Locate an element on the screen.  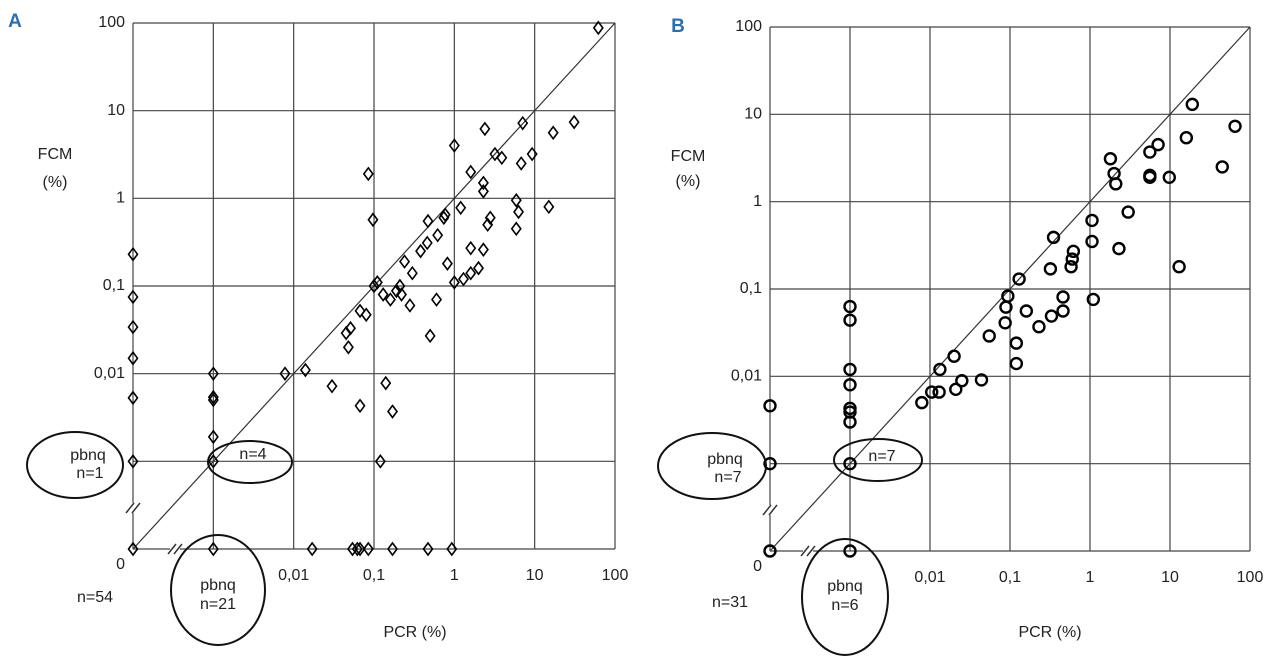
y-tick-label: 0,1 is located at coordinates (751, 288).